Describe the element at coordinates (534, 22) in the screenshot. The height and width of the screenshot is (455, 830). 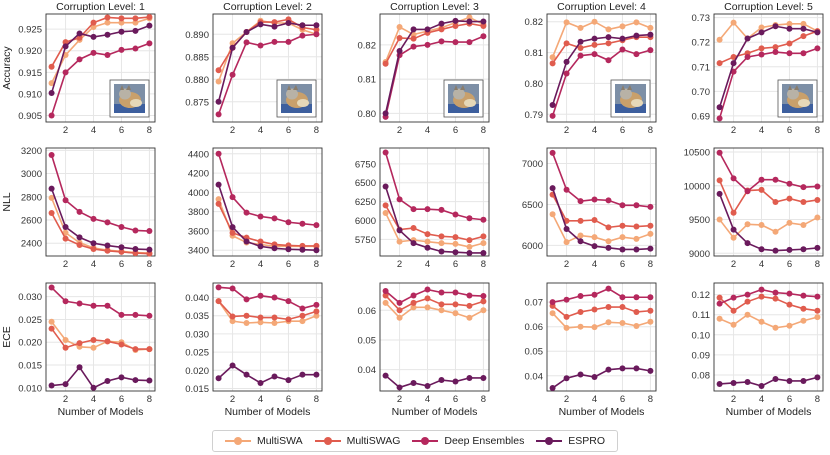
I see `y-tick-label: 0.82` at that location.